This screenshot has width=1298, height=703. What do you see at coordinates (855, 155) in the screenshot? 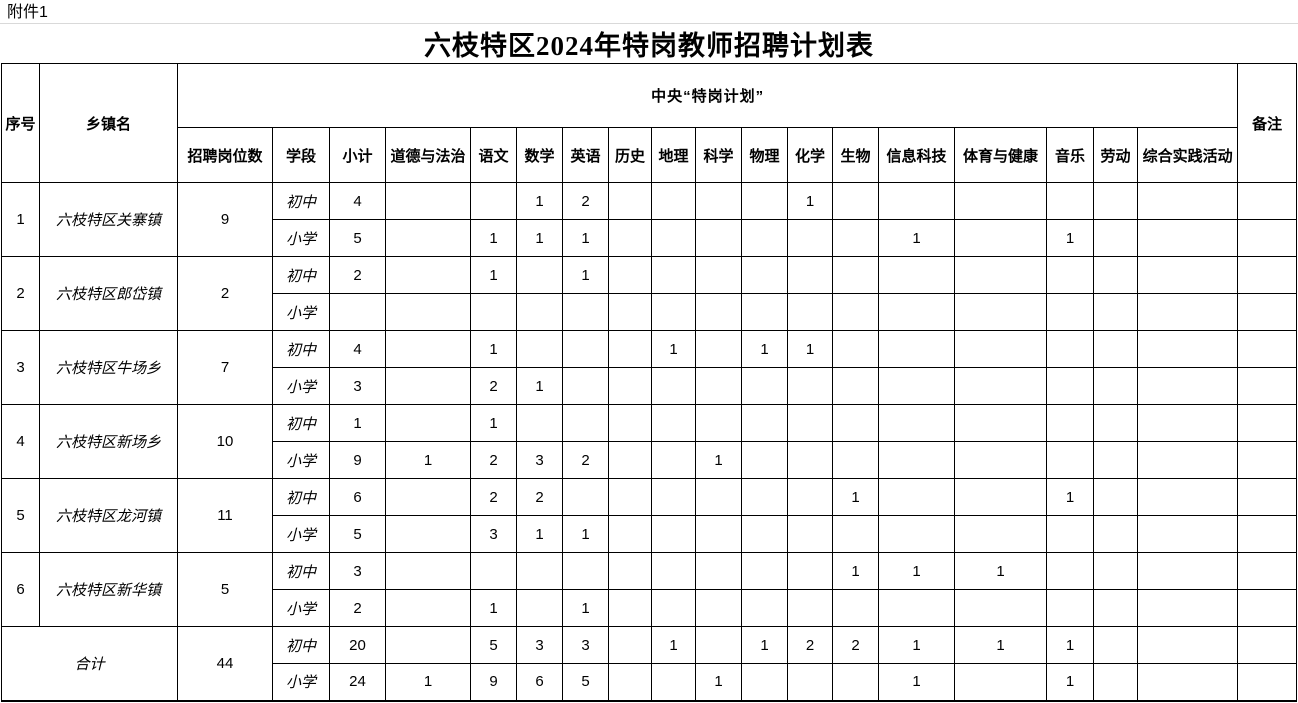
I see `col-header-biology: 生物` at bounding box center [855, 155].